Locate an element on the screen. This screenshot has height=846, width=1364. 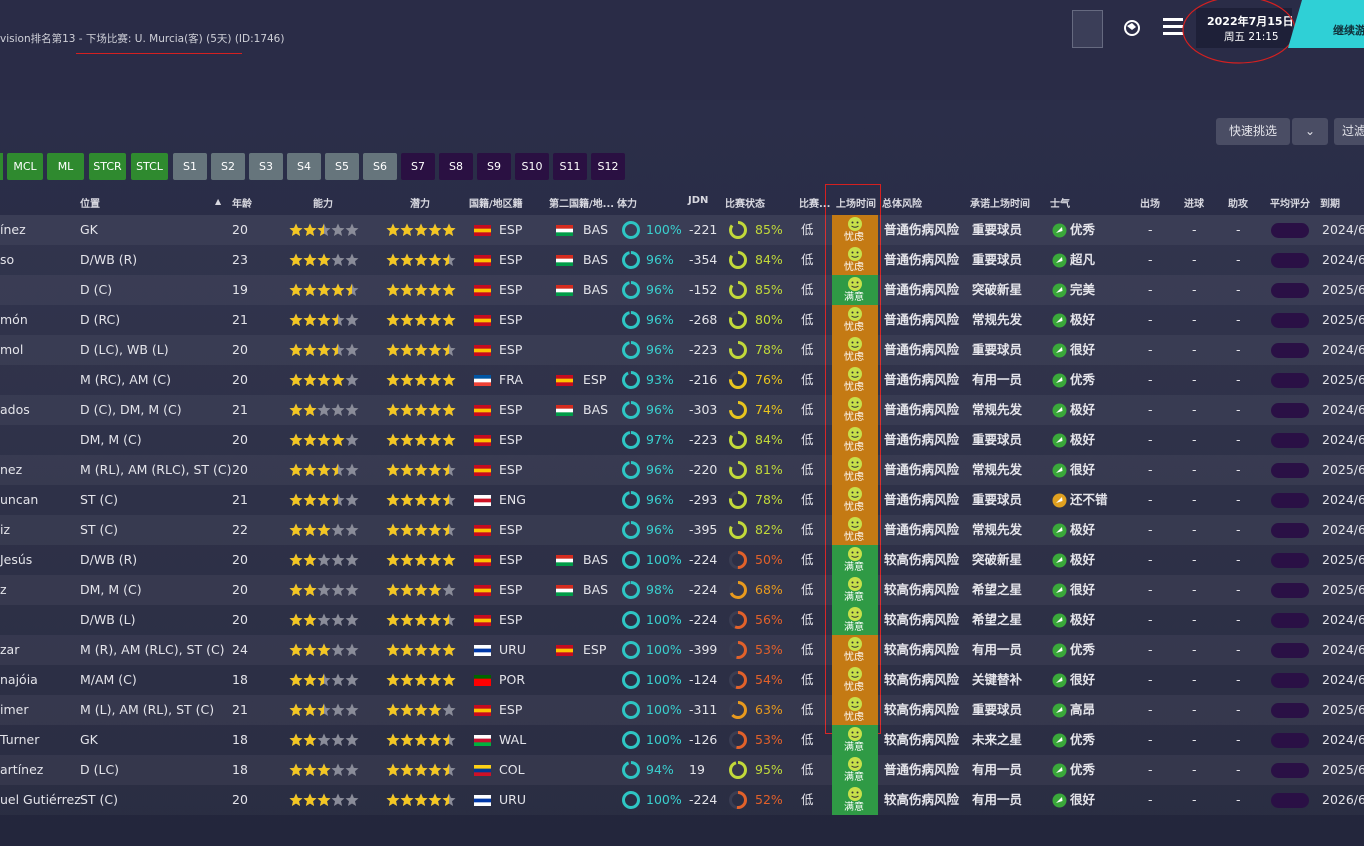
contract-expiry: 2024/6 is located at coordinates (1343, 739).